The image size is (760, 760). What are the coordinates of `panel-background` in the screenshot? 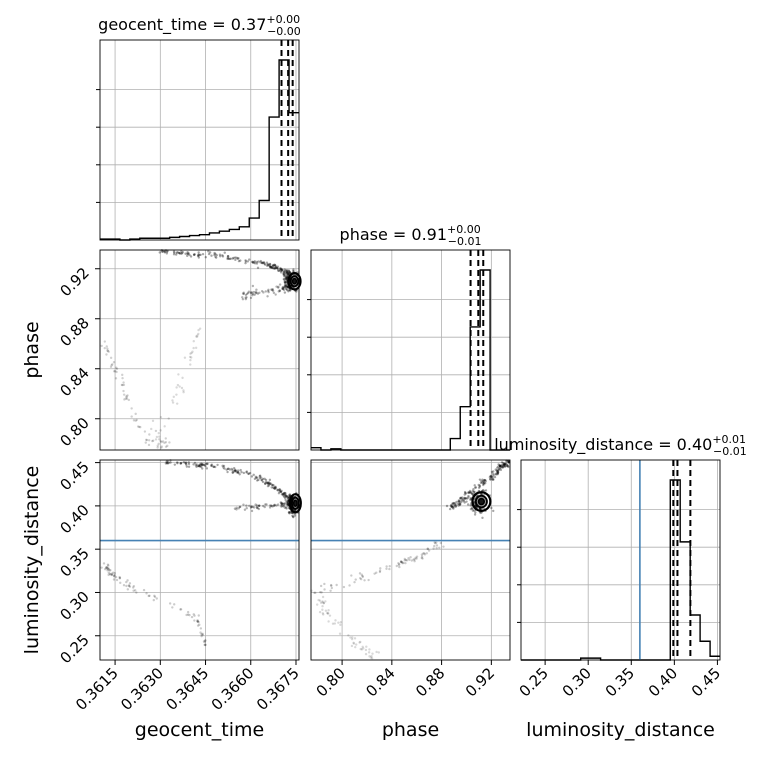 It's located at (620, 560).